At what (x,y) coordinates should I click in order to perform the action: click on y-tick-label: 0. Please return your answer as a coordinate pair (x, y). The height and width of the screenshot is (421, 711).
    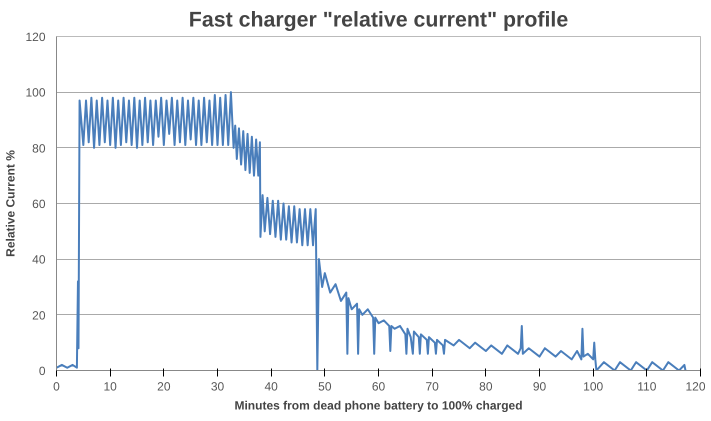
    Looking at the image, I should click on (42, 371).